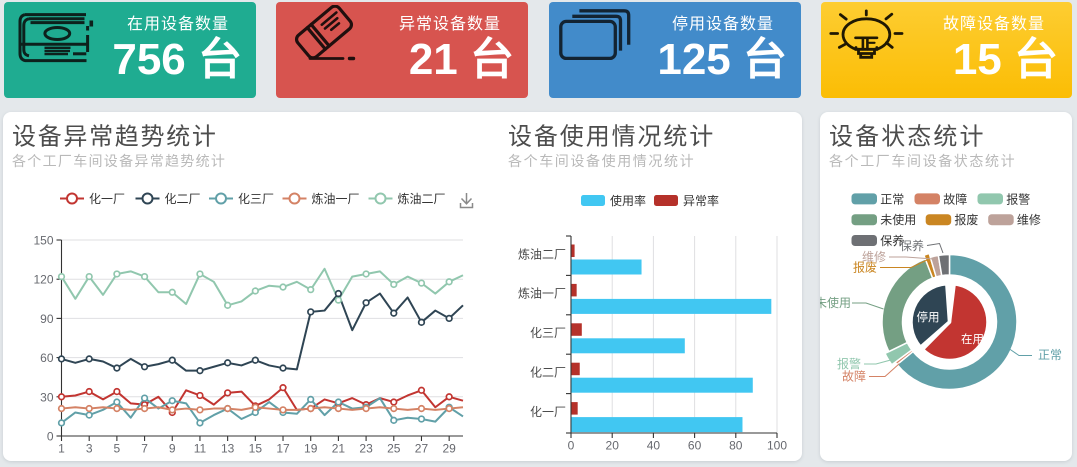 Image resolution: width=1077 pixels, height=467 pixels. Describe the element at coordinates (311, 449) in the screenshot. I see `svg-text: 19` at that location.